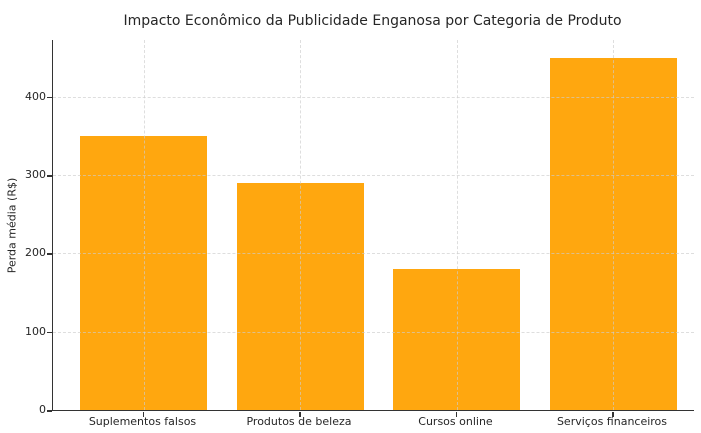  I want to click on x-tick-mark-servicos-financeiros, so click(613, 414).